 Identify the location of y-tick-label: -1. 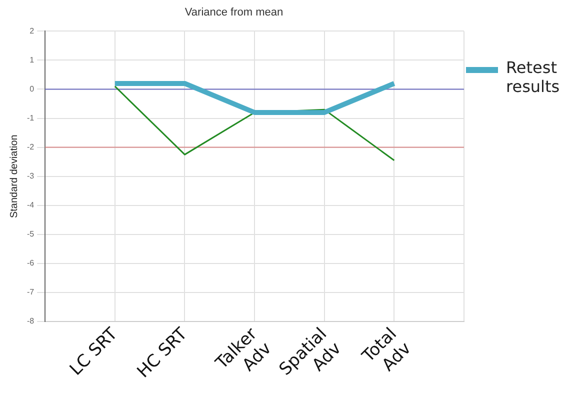
(30, 117).